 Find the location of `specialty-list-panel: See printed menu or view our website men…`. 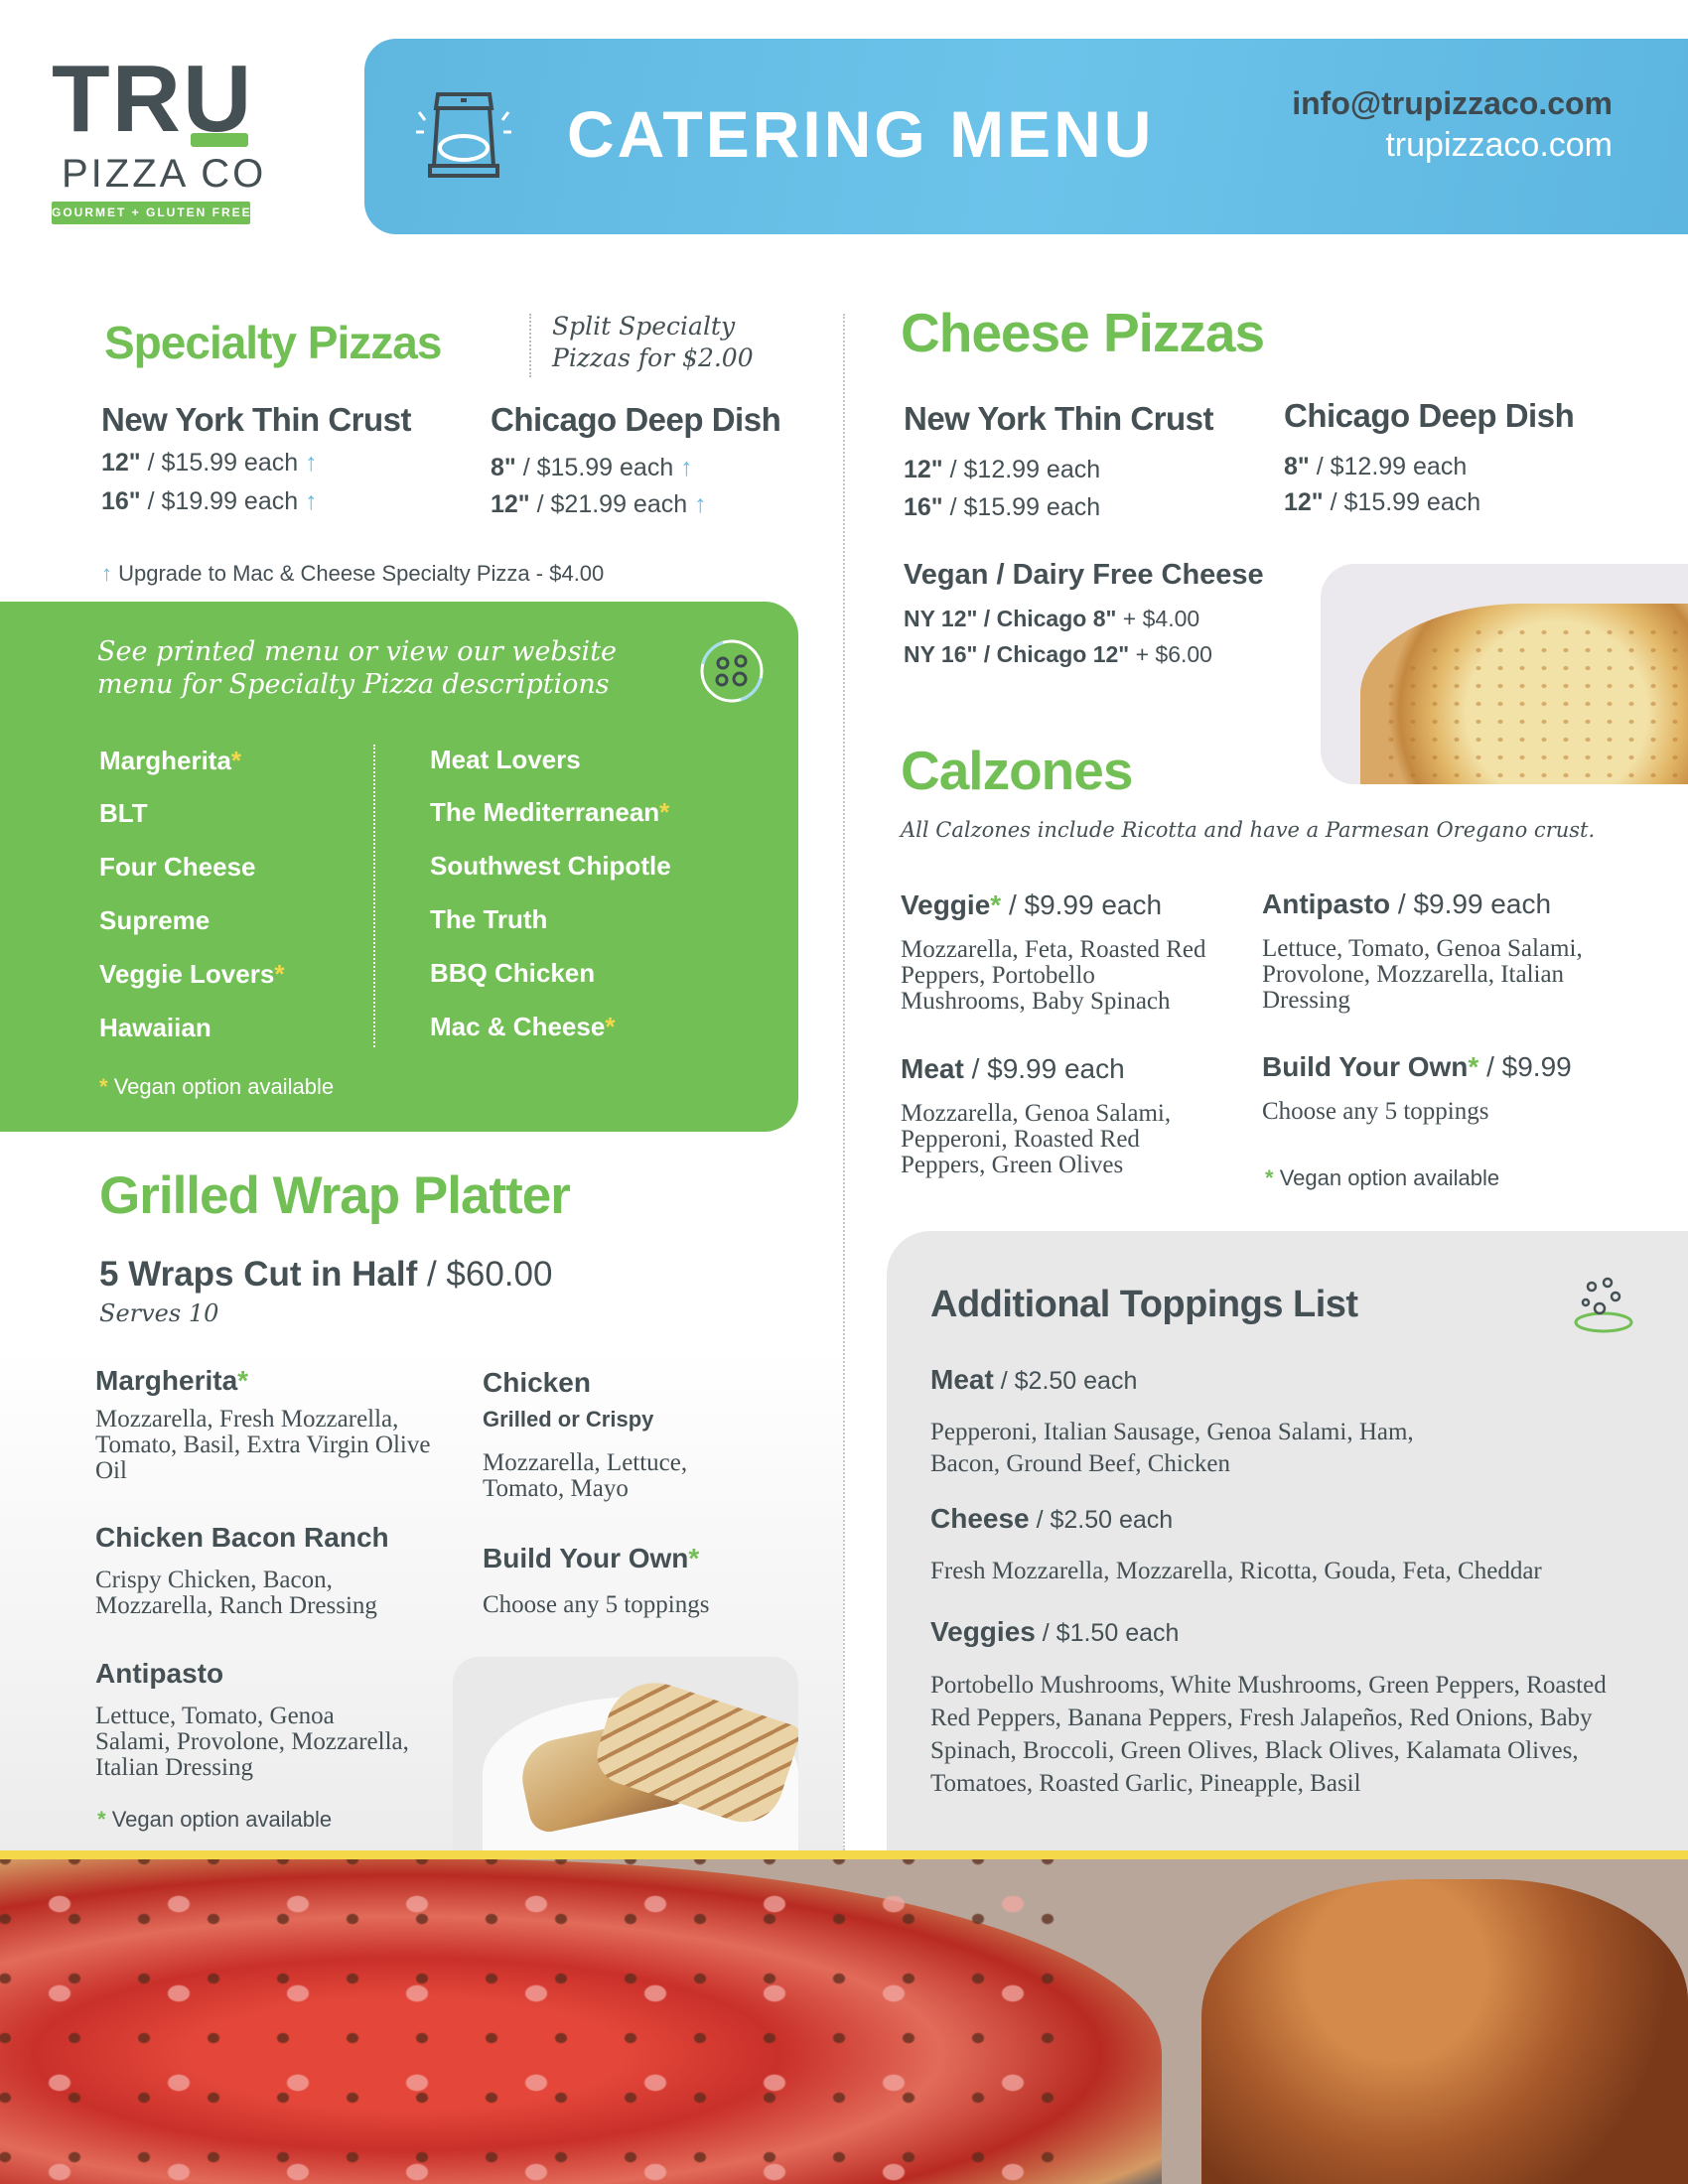

specialty-list-panel: See printed menu or view our website men… is located at coordinates (399, 867).